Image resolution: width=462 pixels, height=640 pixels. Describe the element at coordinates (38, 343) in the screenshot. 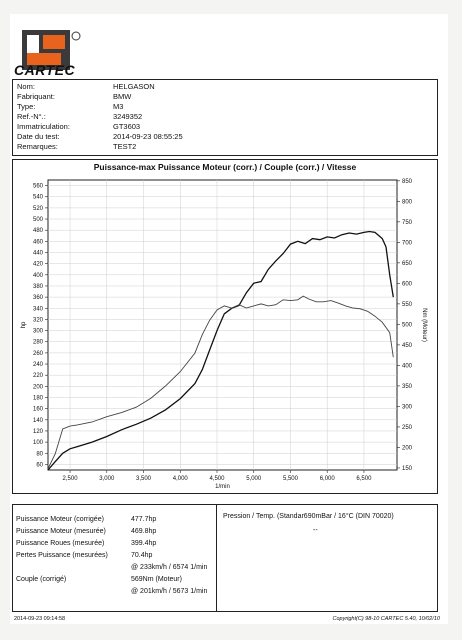

I see `y-tick-label: 280` at that location.